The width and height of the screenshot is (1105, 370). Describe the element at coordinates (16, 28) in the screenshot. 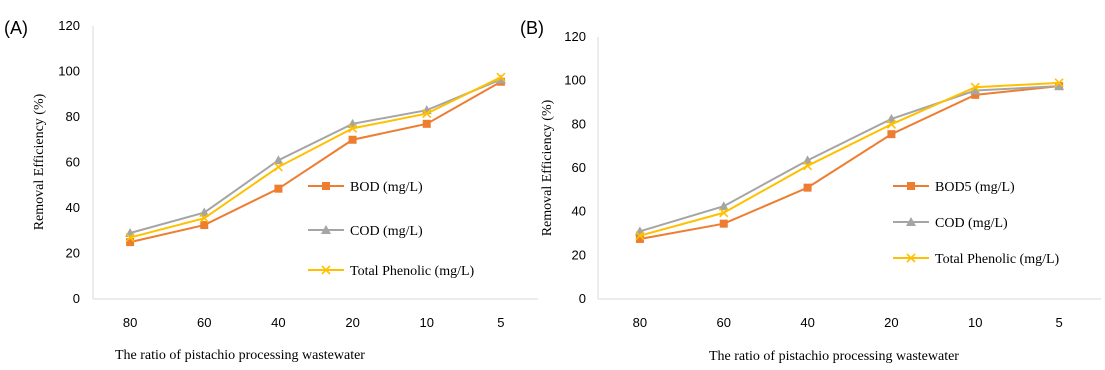

I see `panel-a-label: (A)` at that location.